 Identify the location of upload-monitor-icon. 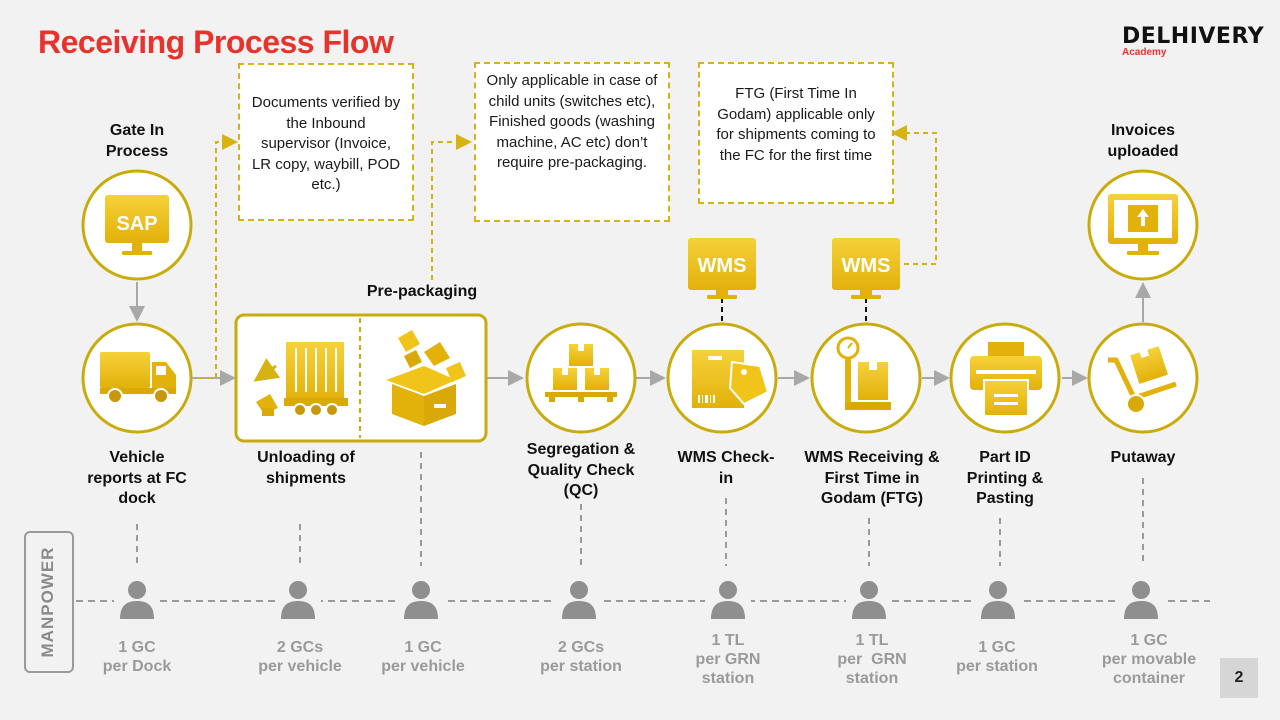
(1143, 224).